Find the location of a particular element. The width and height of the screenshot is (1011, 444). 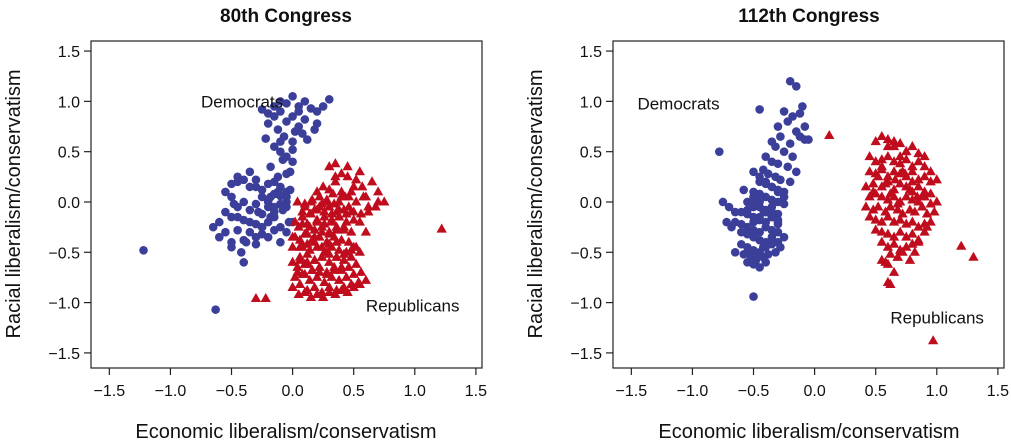

y-tick-label: −1.0 is located at coordinates (586, 304).